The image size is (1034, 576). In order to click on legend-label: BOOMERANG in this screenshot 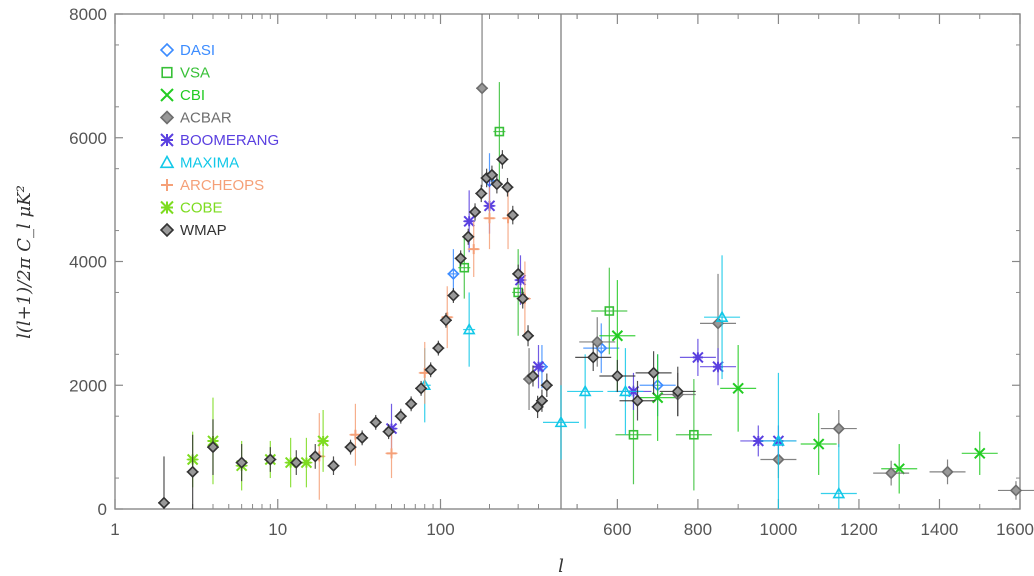, I will do `click(229, 140)`.